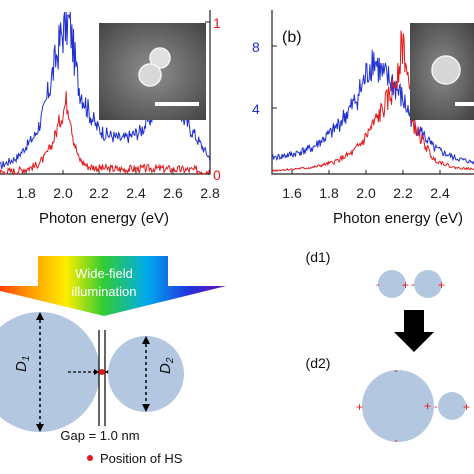 Image resolution: width=474 pixels, height=474 pixels. What do you see at coordinates (96, 372) in the screenshot?
I see `gap-arrowhead-left` at bounding box center [96, 372].